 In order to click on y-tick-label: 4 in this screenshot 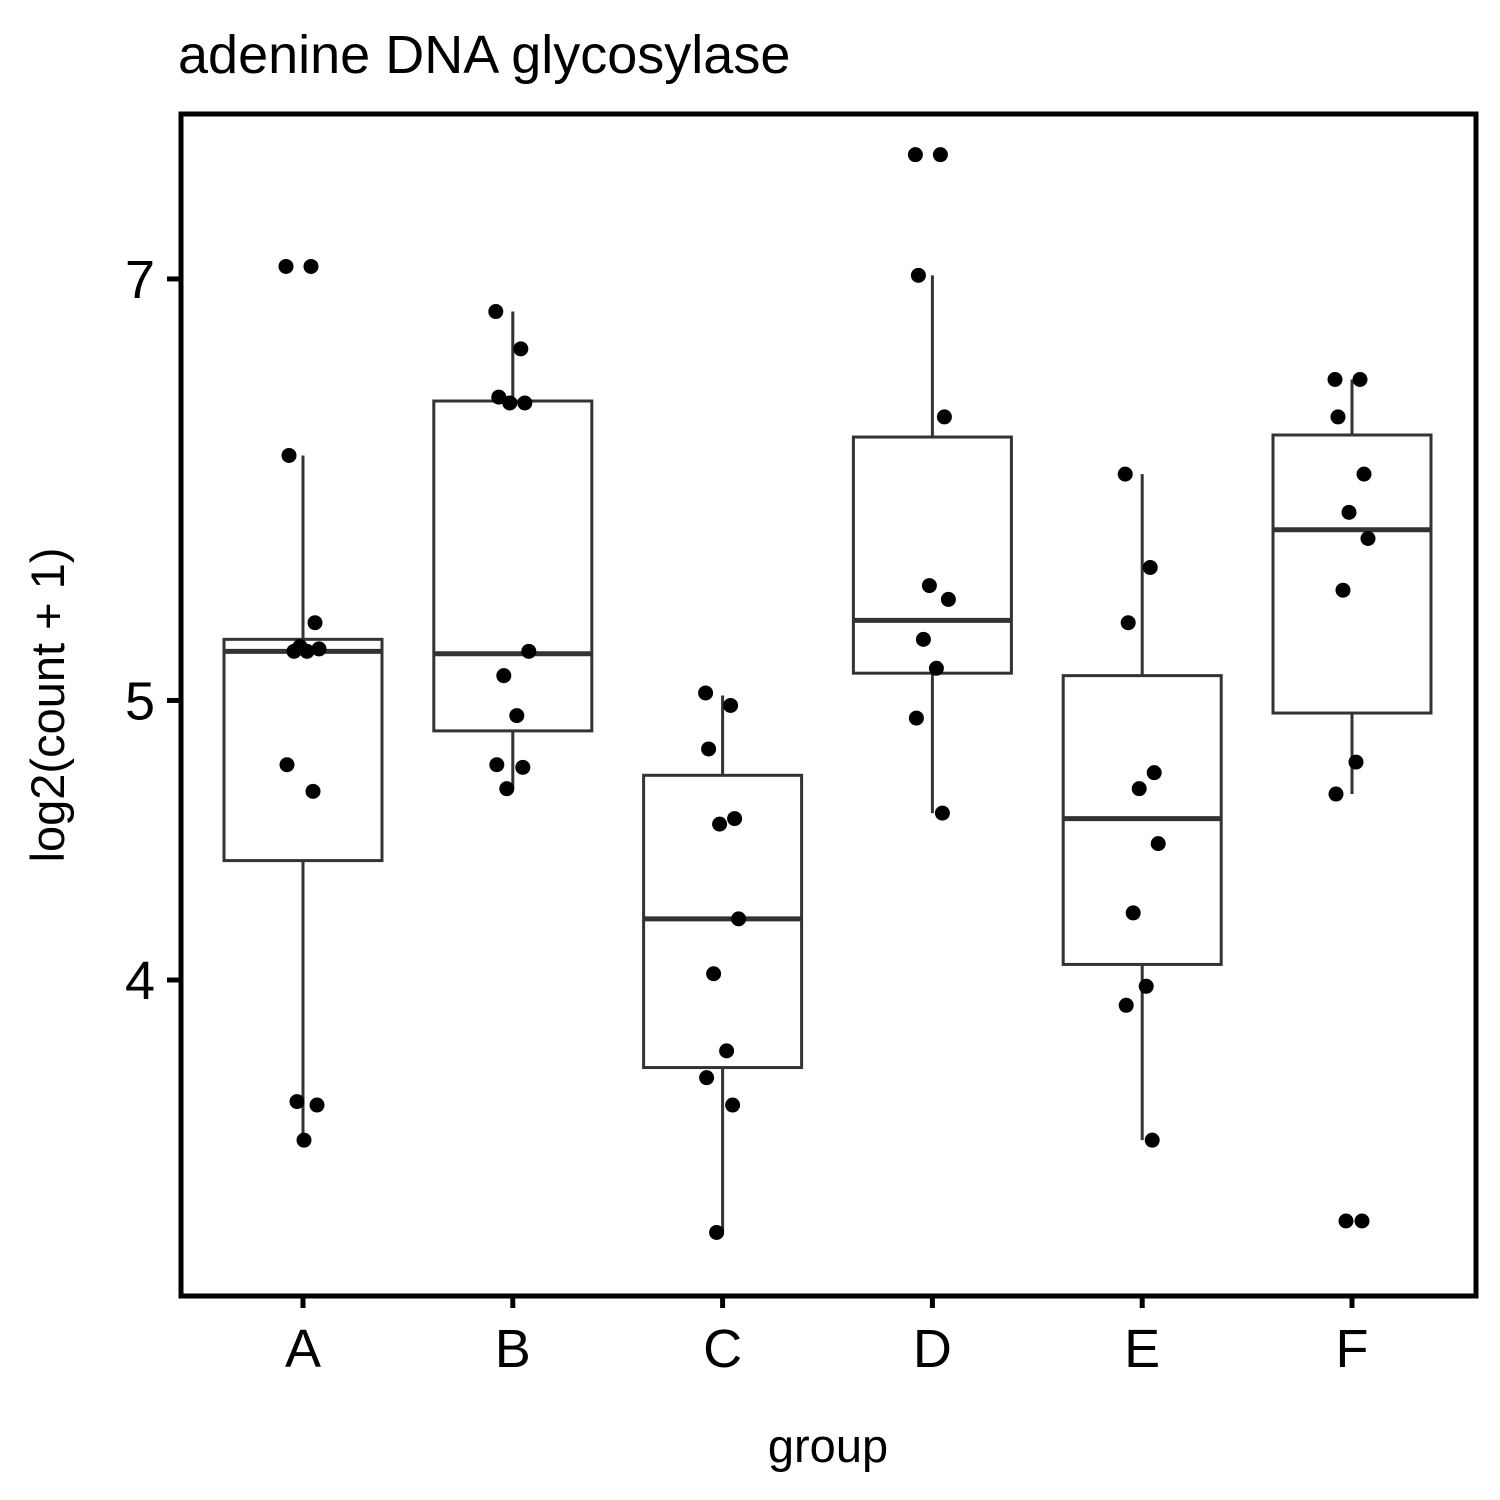, I will do `click(140, 981)`.